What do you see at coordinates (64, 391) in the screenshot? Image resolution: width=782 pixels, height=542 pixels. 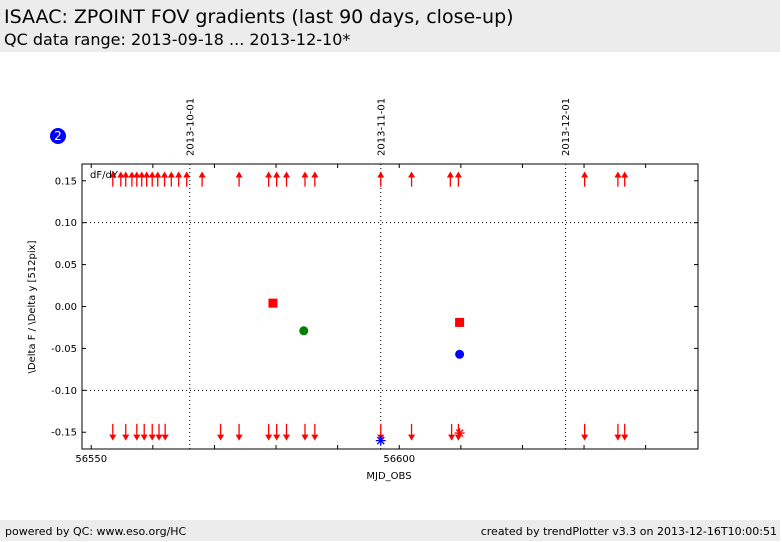 I see `y-tick-label: -0.10` at bounding box center [64, 391].